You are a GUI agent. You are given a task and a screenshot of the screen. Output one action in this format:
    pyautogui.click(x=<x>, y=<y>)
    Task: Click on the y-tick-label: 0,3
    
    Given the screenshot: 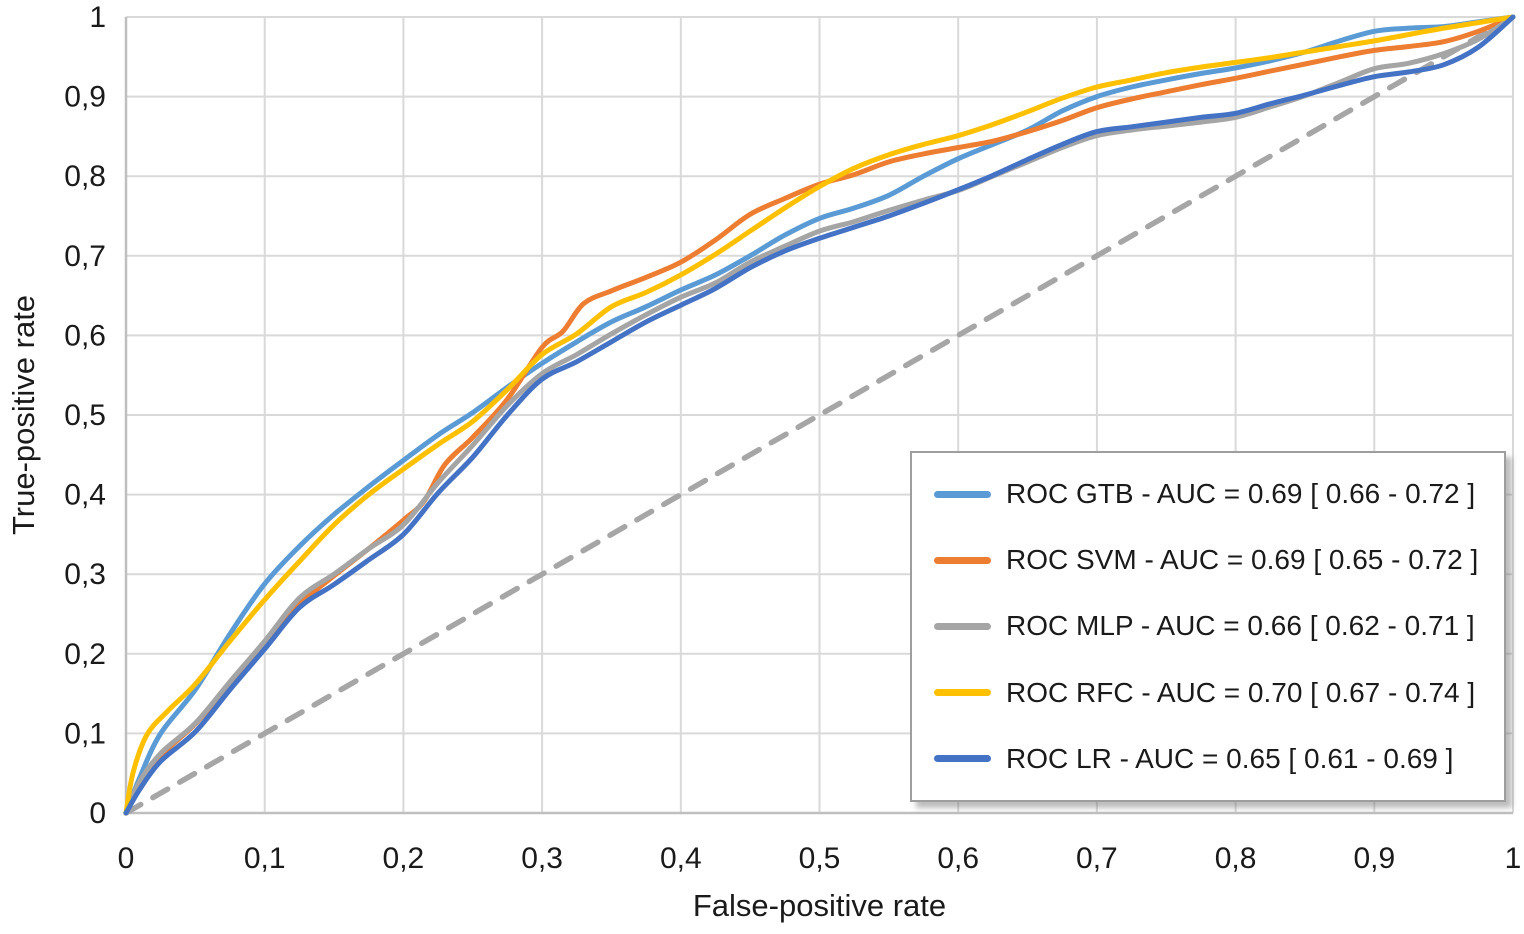 What is the action you would take?
    pyautogui.click(x=85, y=574)
    